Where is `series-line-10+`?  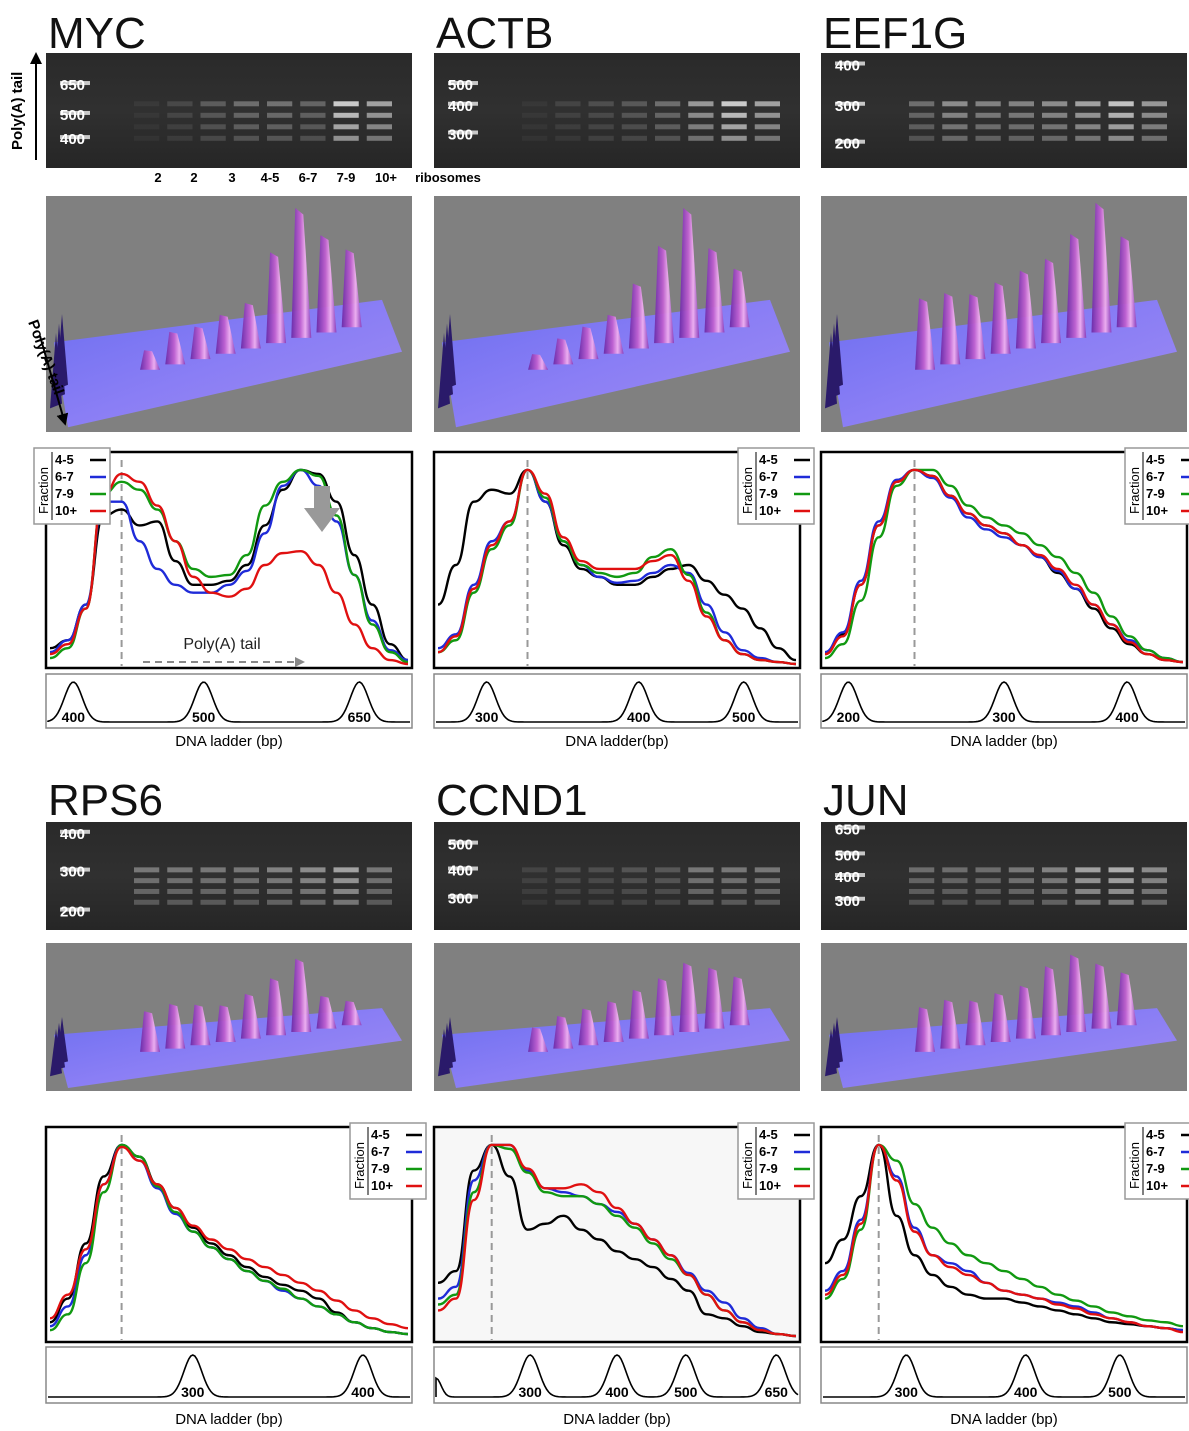 series-line-10+ is located at coordinates (229, 1237).